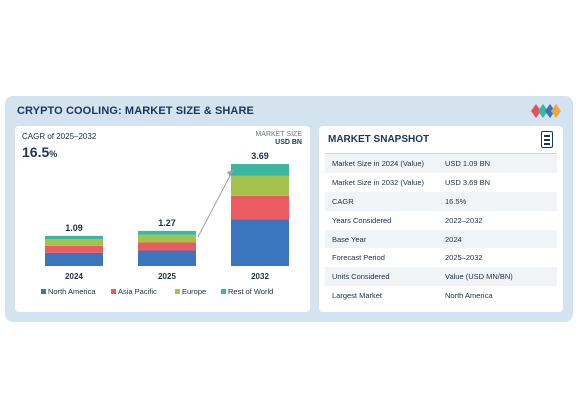 This screenshot has width=580, height=419. What do you see at coordinates (36, 152) in the screenshot?
I see `cagr-number: 16.5` at bounding box center [36, 152].